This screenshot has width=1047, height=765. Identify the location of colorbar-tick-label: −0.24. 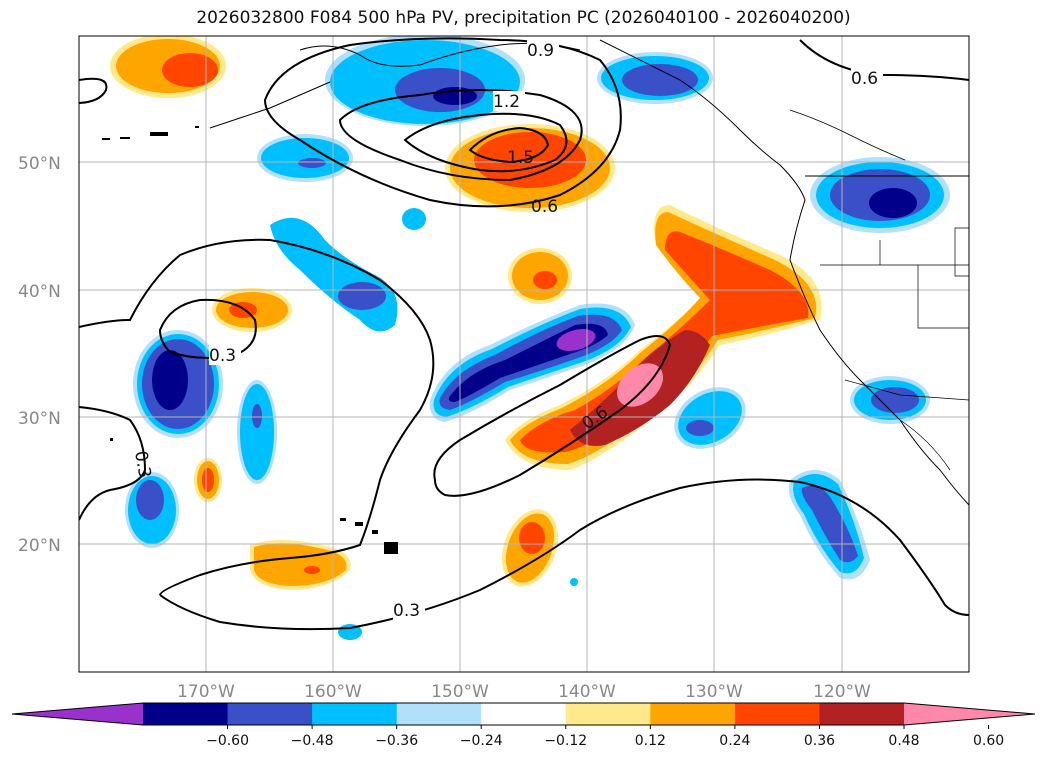
(481, 741).